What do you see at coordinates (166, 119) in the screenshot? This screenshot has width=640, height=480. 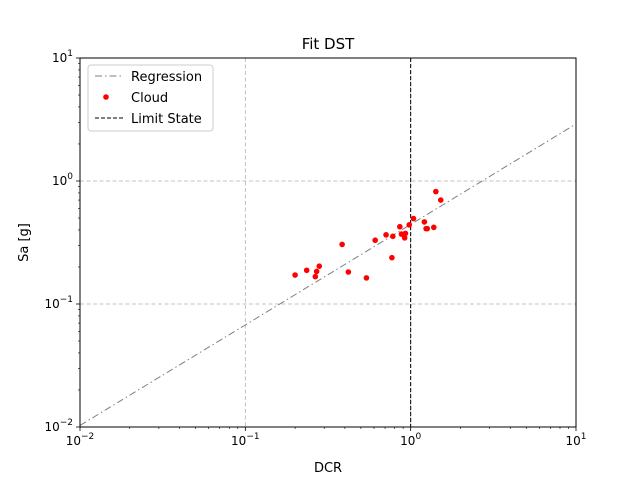 I see `legend-label-limit-state: Limit State` at bounding box center [166, 119].